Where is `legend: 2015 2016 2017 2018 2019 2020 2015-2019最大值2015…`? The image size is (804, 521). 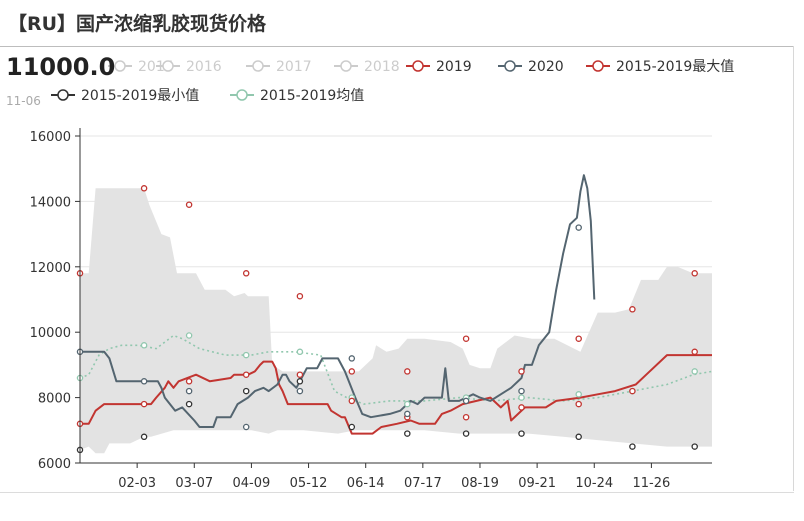
legend: 2015 2016 2017 2018 2019 2020 2015-2019最大值2015… is located at coordinates (392, 81).